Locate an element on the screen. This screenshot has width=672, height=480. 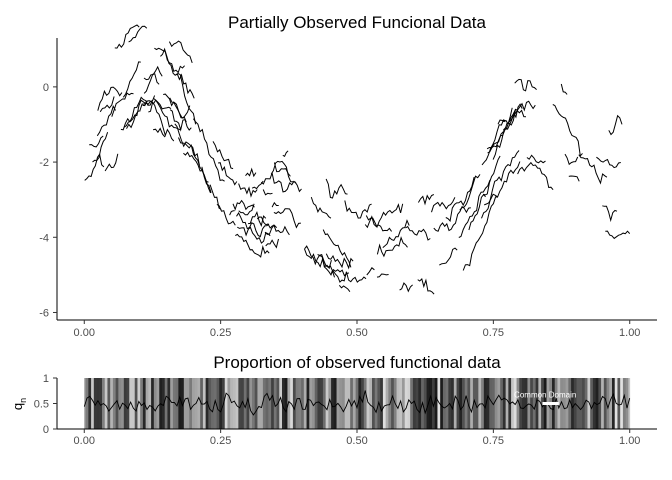
y-tick-label: 1 is located at coordinates (46, 379).